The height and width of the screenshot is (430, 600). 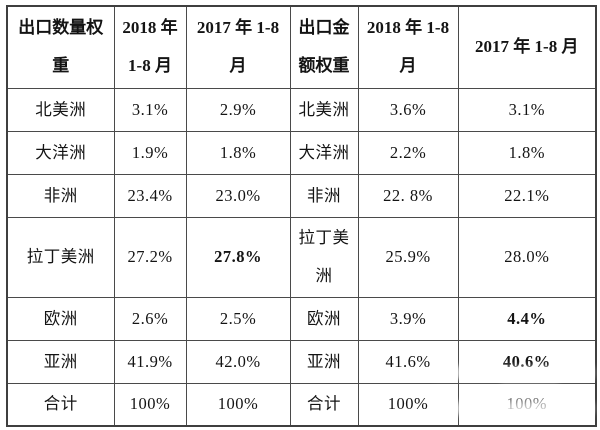 What do you see at coordinates (238, 195) in the screenshot?
I see `value-cell: 23.0%` at bounding box center [238, 195].